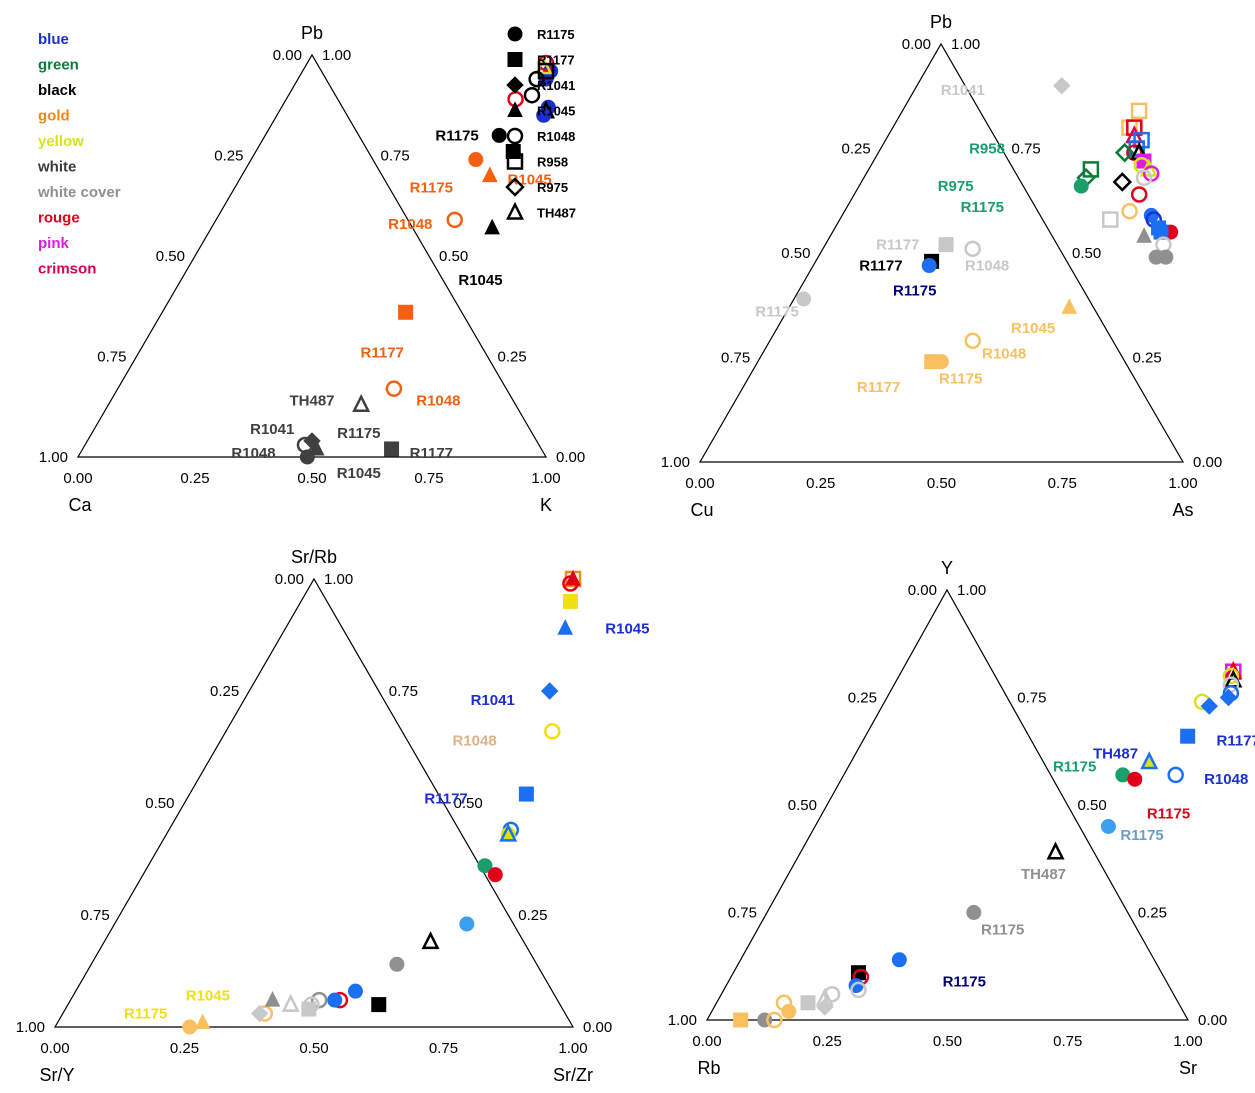  What do you see at coordinates (79, 192) in the screenshot?
I see `color-legend-entry-white-cover: white cover` at bounding box center [79, 192].